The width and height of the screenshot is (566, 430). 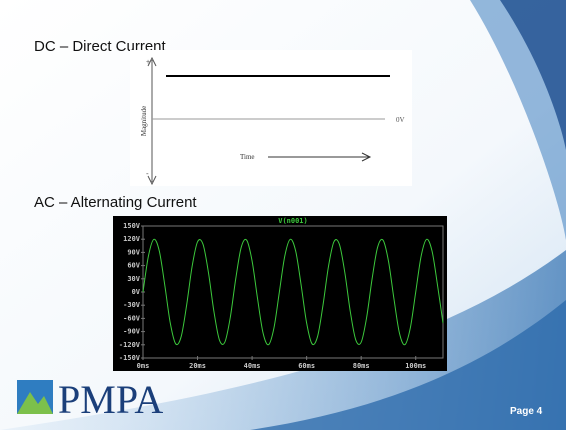 I want to click on x-tick-label: 20ms, so click(x=197, y=366).